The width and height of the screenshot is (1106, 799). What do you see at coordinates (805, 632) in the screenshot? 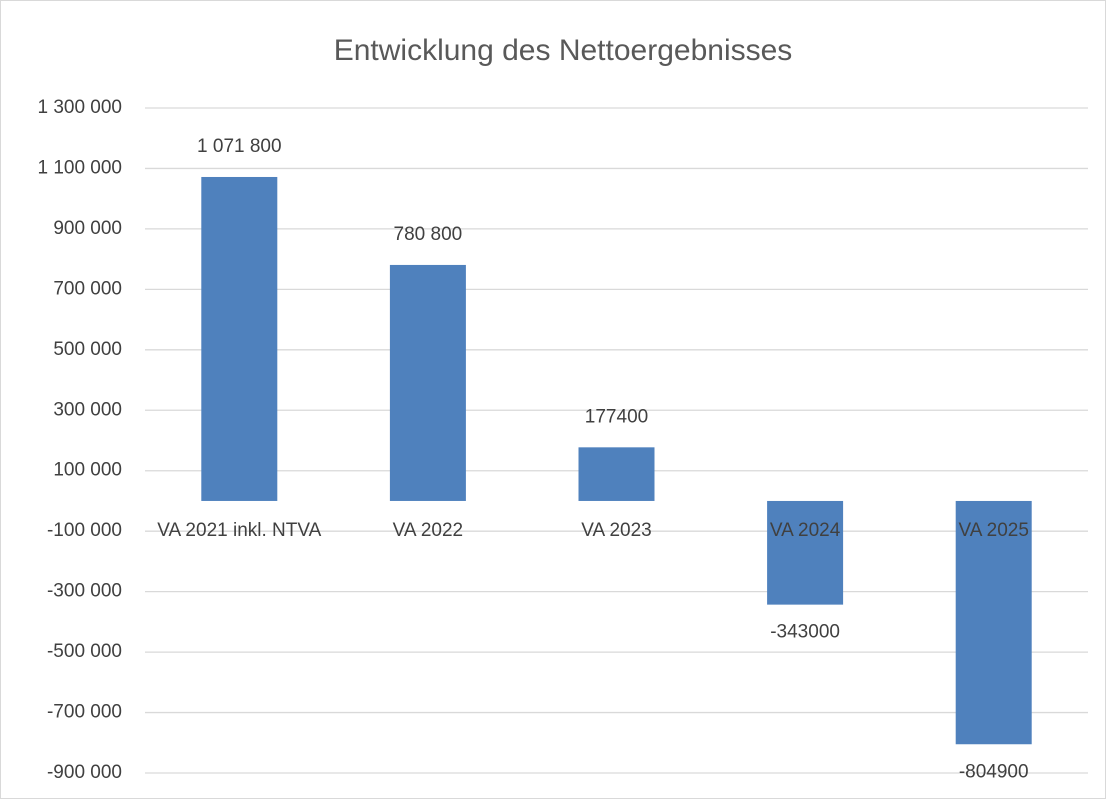
I see `data-label: -343000` at bounding box center [805, 632].